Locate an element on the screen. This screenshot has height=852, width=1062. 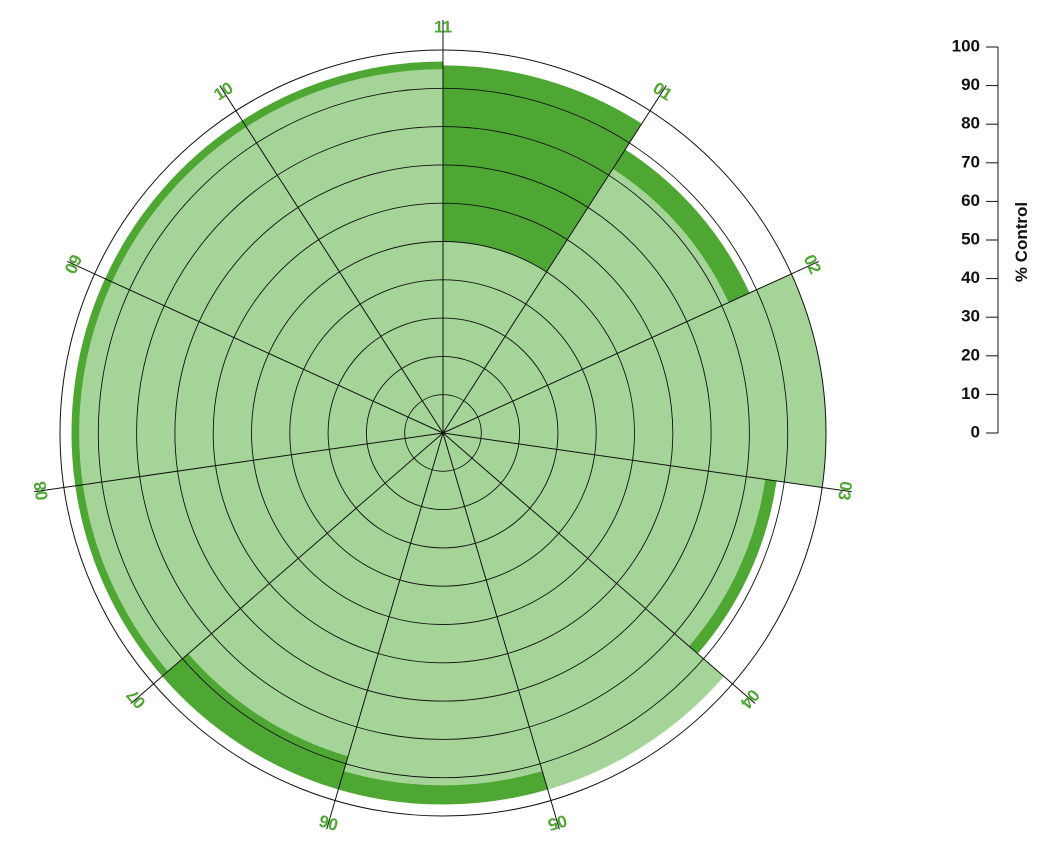
category-label-10: 10 is located at coordinates (223, 91).